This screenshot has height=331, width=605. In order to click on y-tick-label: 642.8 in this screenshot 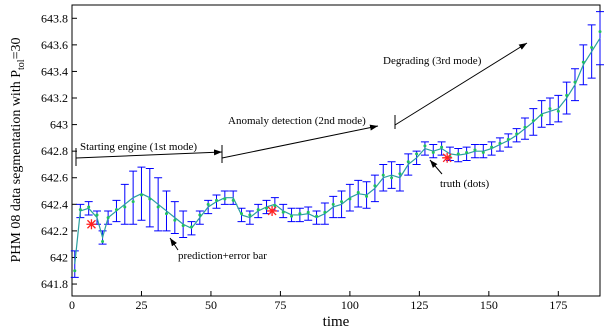, I will do `click(54, 151)`.